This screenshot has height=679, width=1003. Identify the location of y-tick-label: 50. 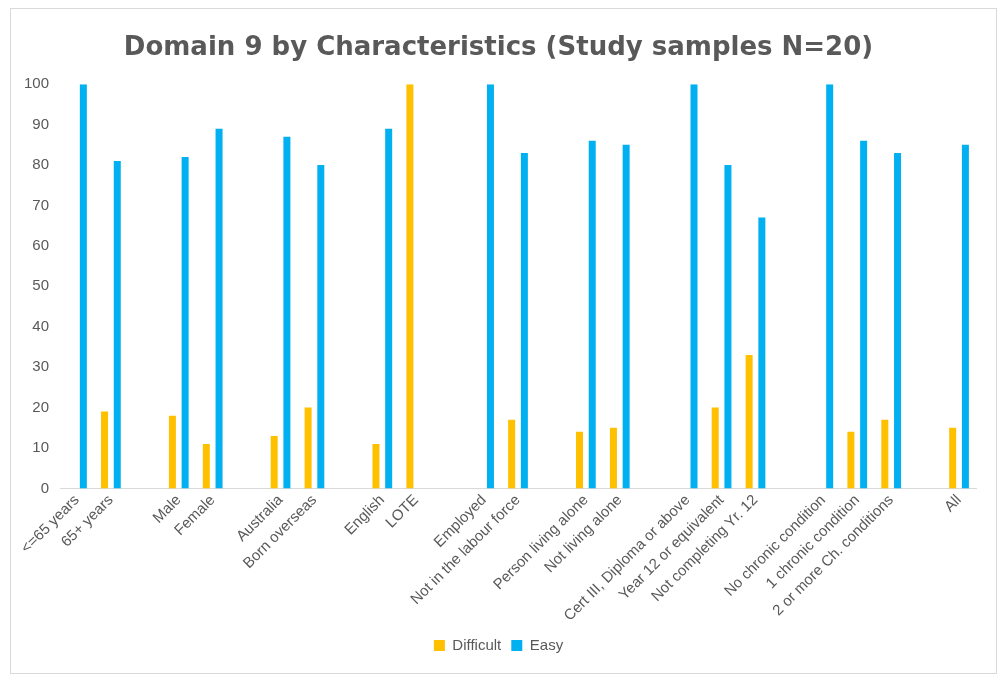
(41, 285).